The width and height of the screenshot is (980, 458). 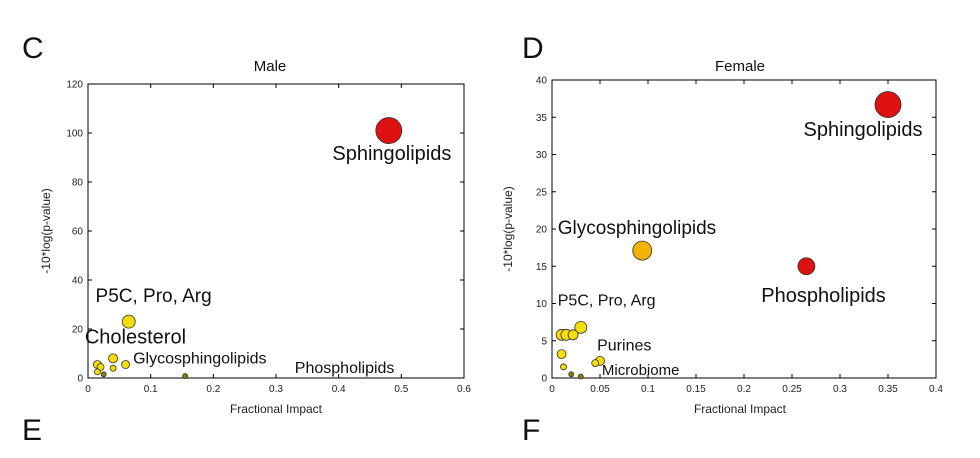 I want to click on y-tick-label: 100, so click(x=74, y=134).